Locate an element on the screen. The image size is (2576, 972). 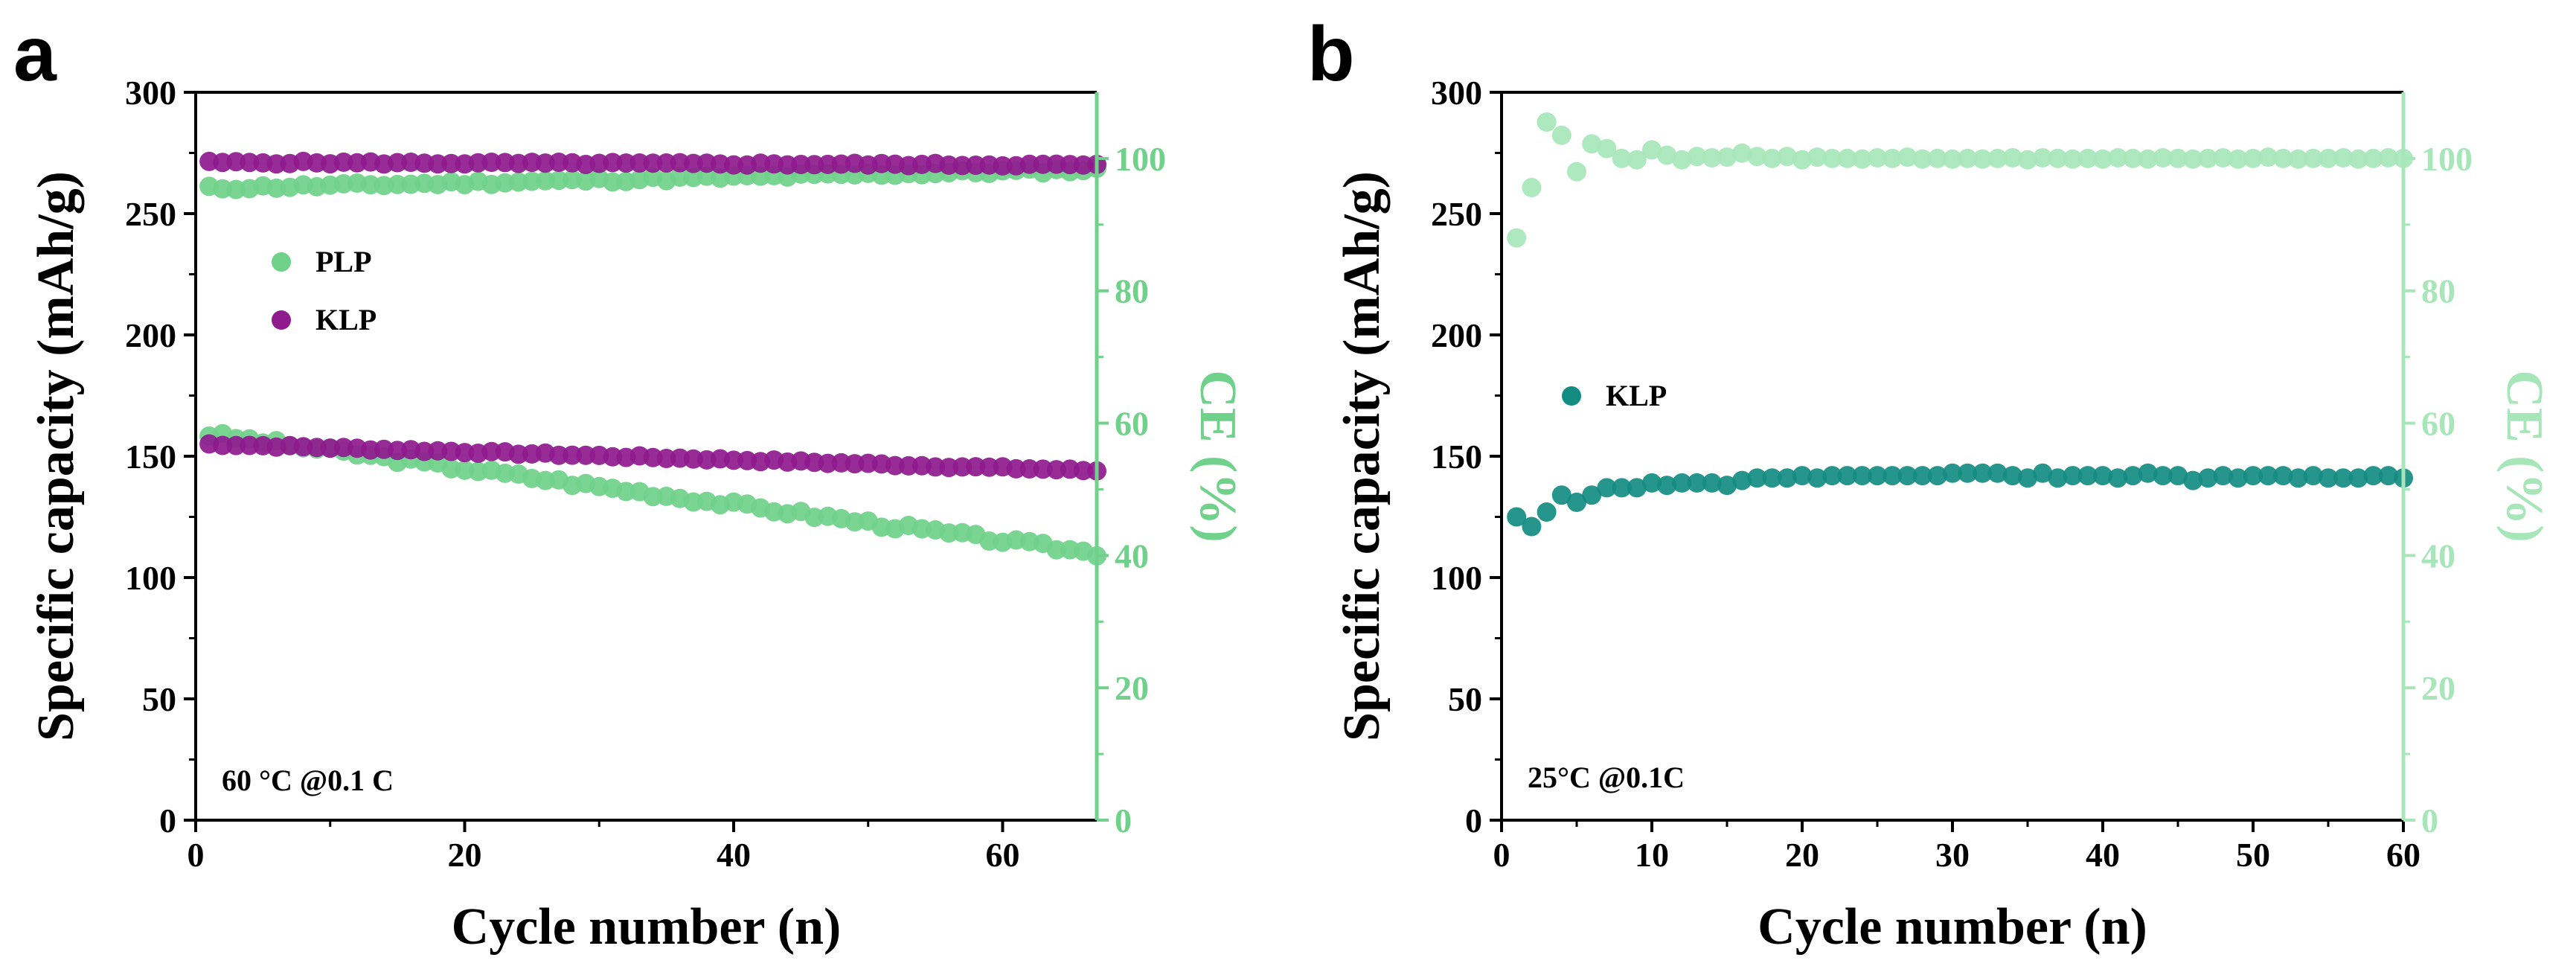
condition-annotation: 60 °C @0.1 C is located at coordinates (308, 781).